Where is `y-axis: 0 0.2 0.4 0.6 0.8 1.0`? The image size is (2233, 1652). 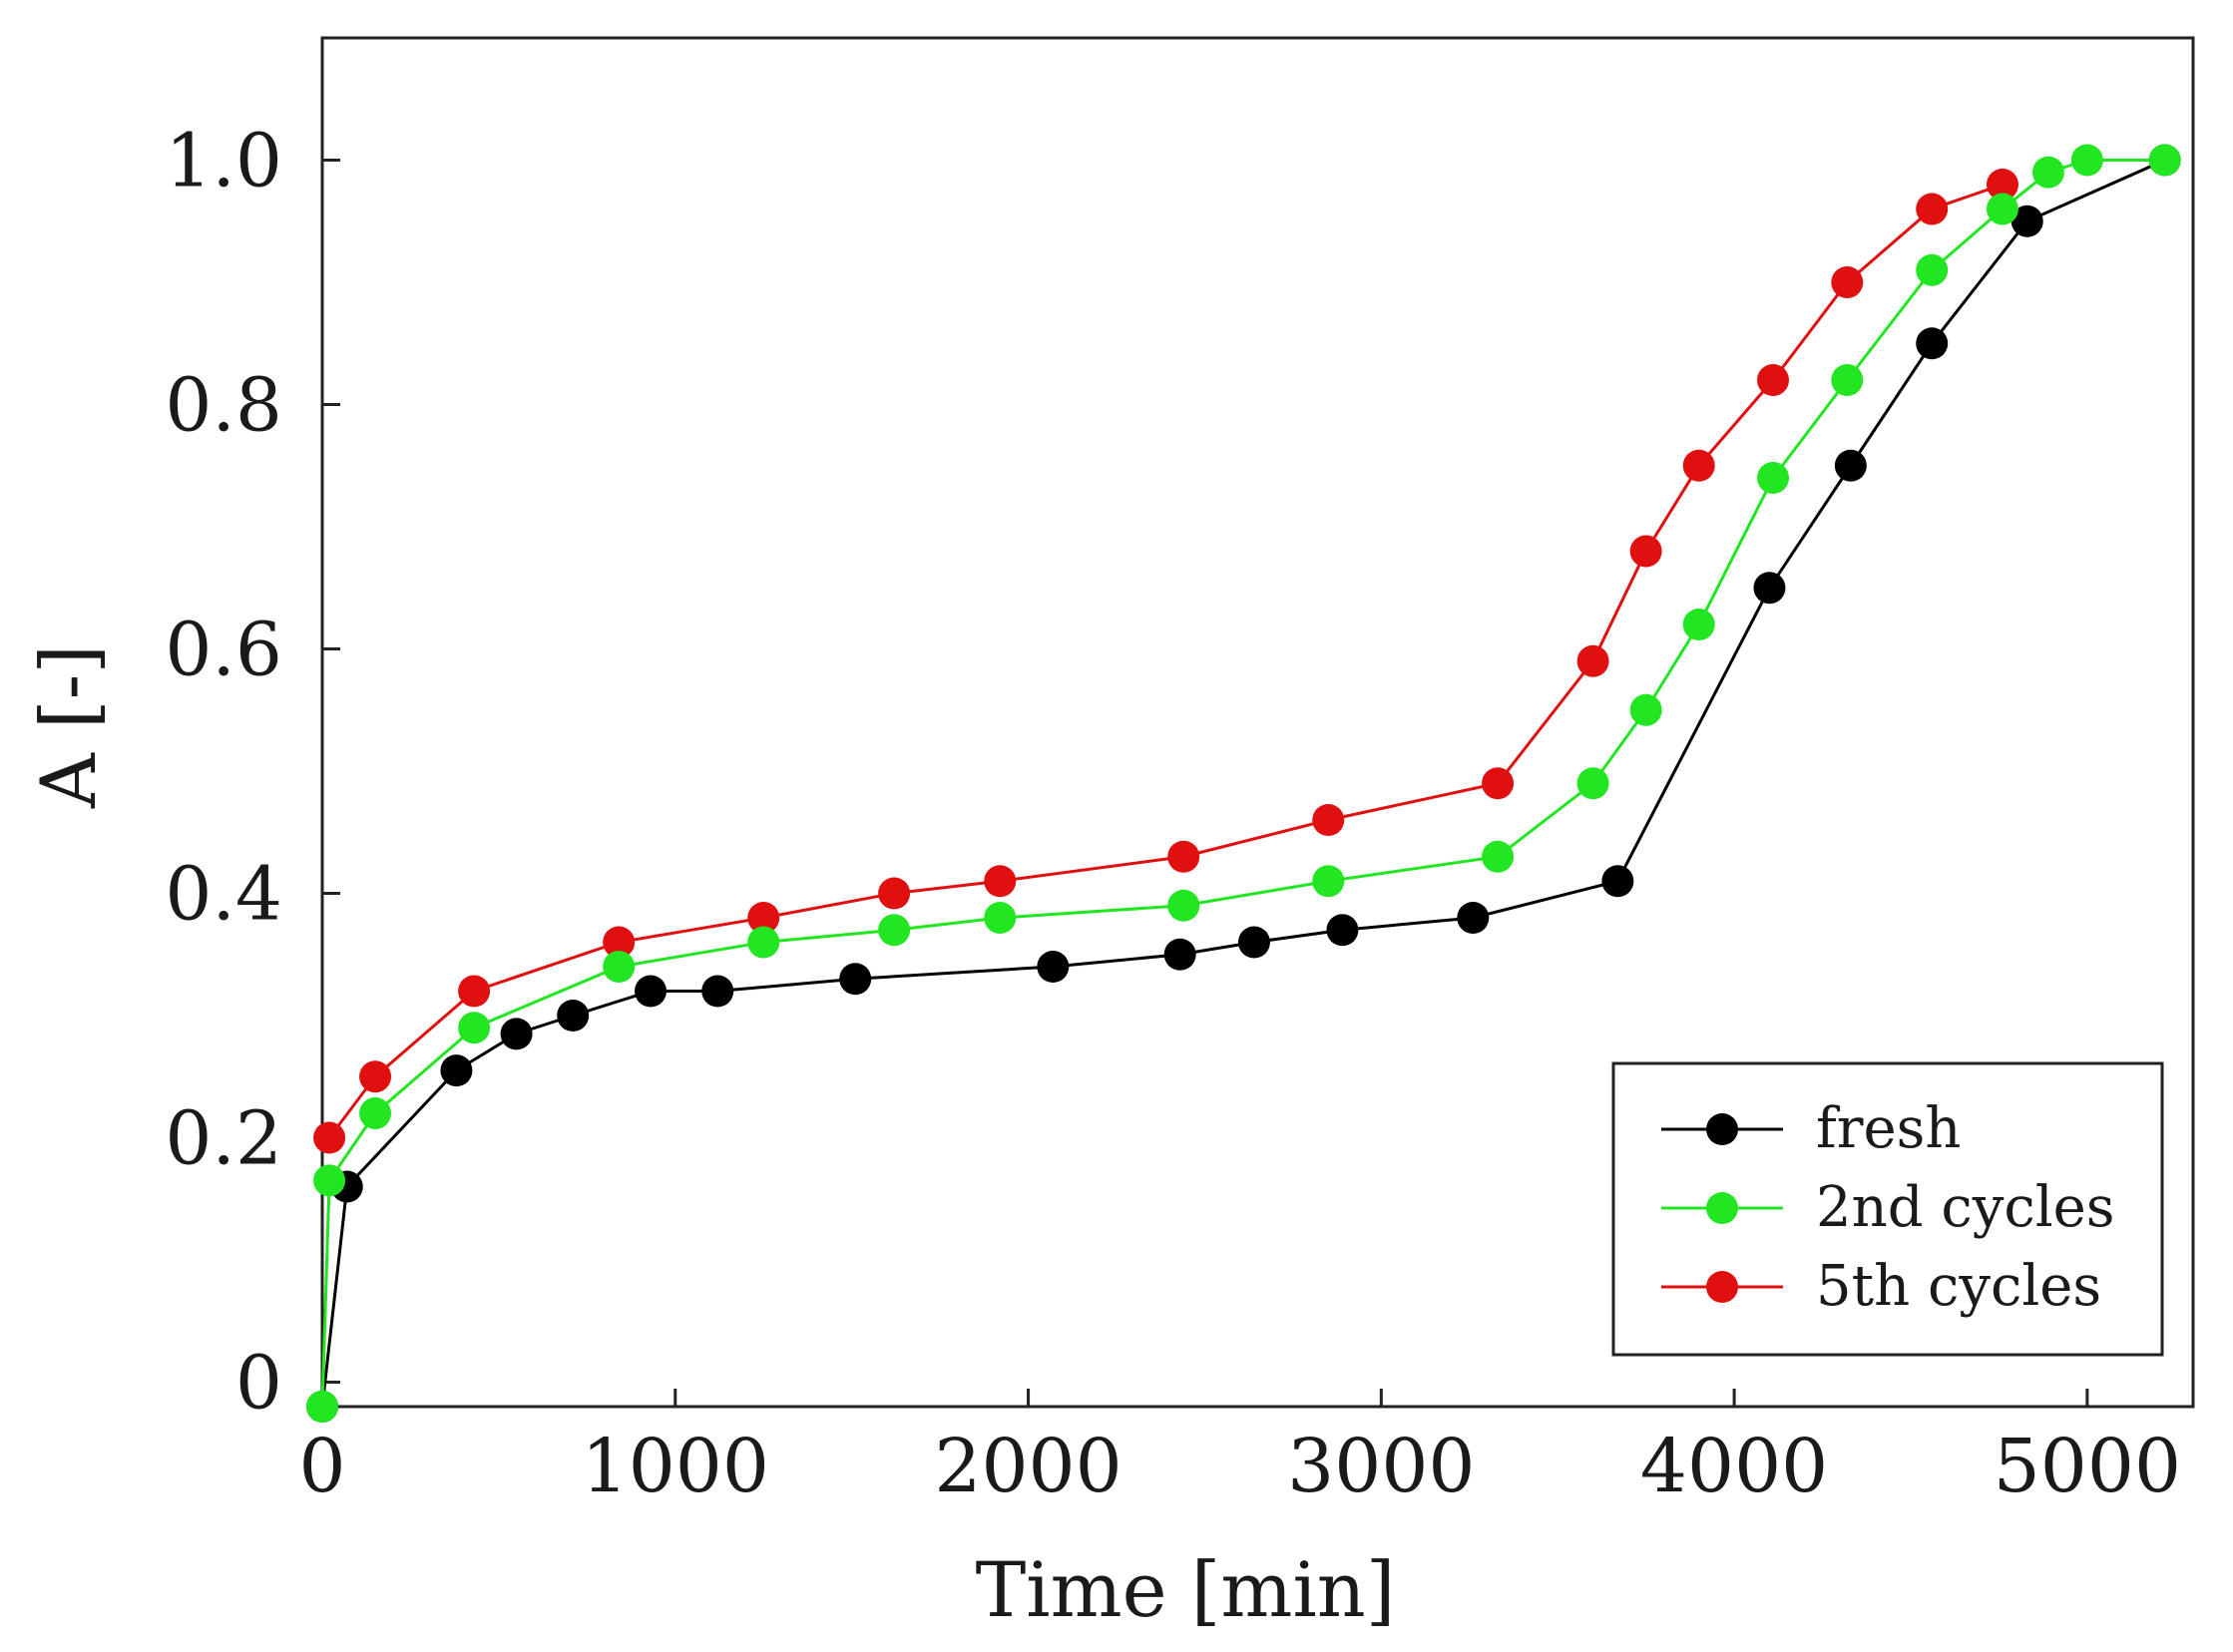
y-axis: 0 0.2 0.4 0.6 0.8 1.0 is located at coordinates (252, 773).